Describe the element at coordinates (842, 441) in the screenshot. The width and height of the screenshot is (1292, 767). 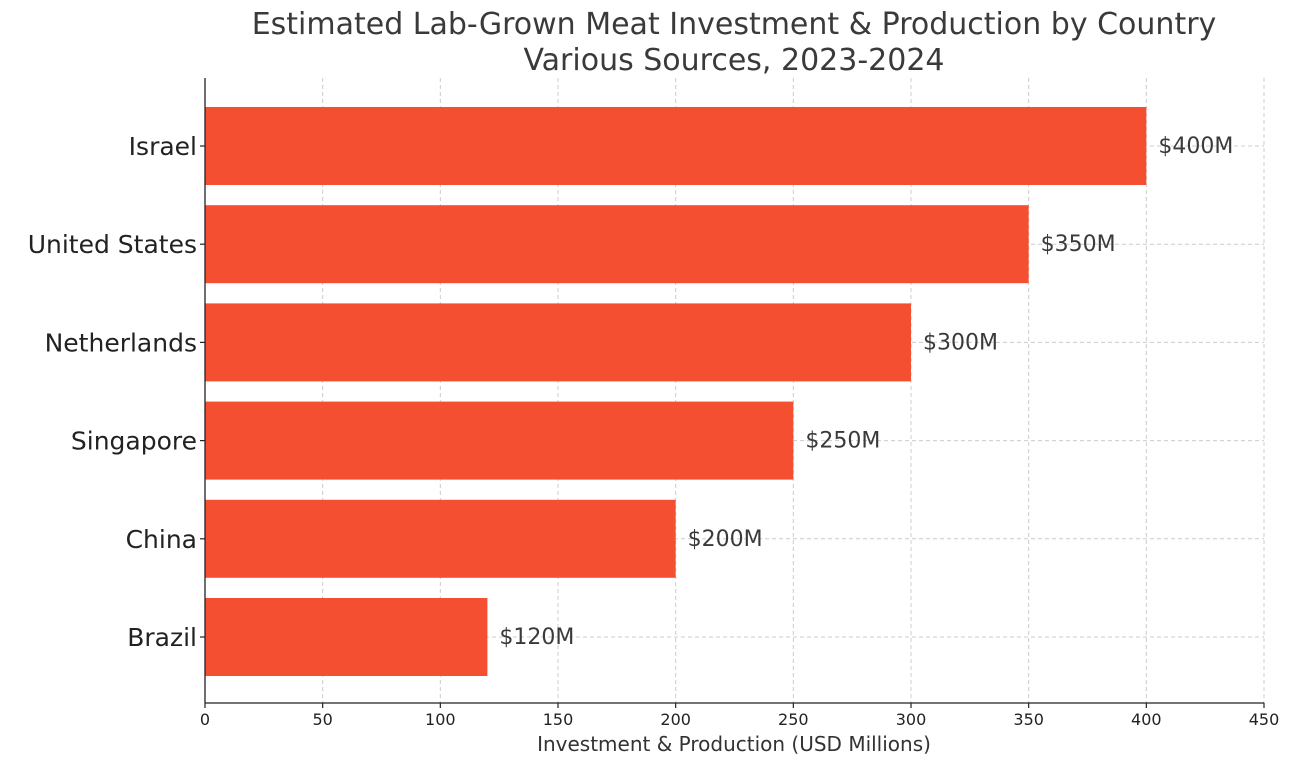
I see `data-label: $250M` at that location.